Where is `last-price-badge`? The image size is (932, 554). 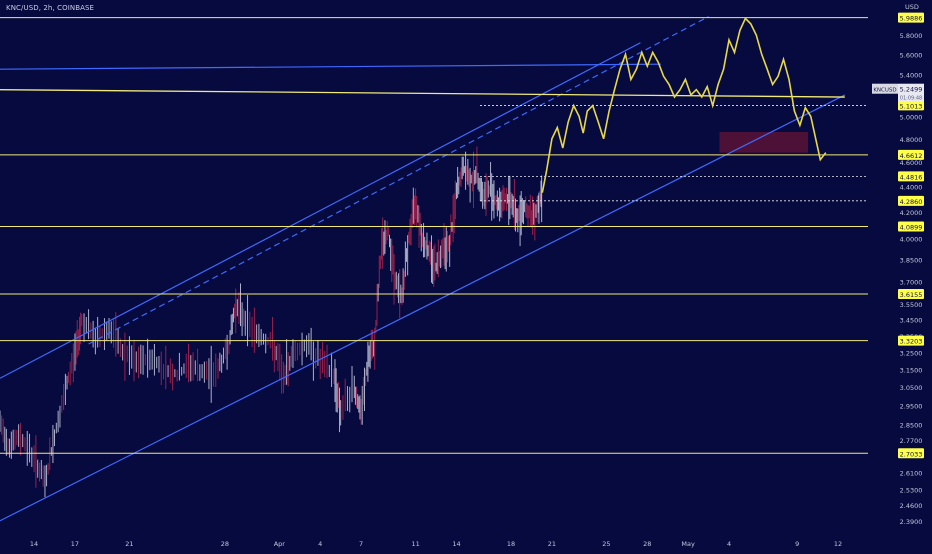 last-price-badge is located at coordinates (911, 92).